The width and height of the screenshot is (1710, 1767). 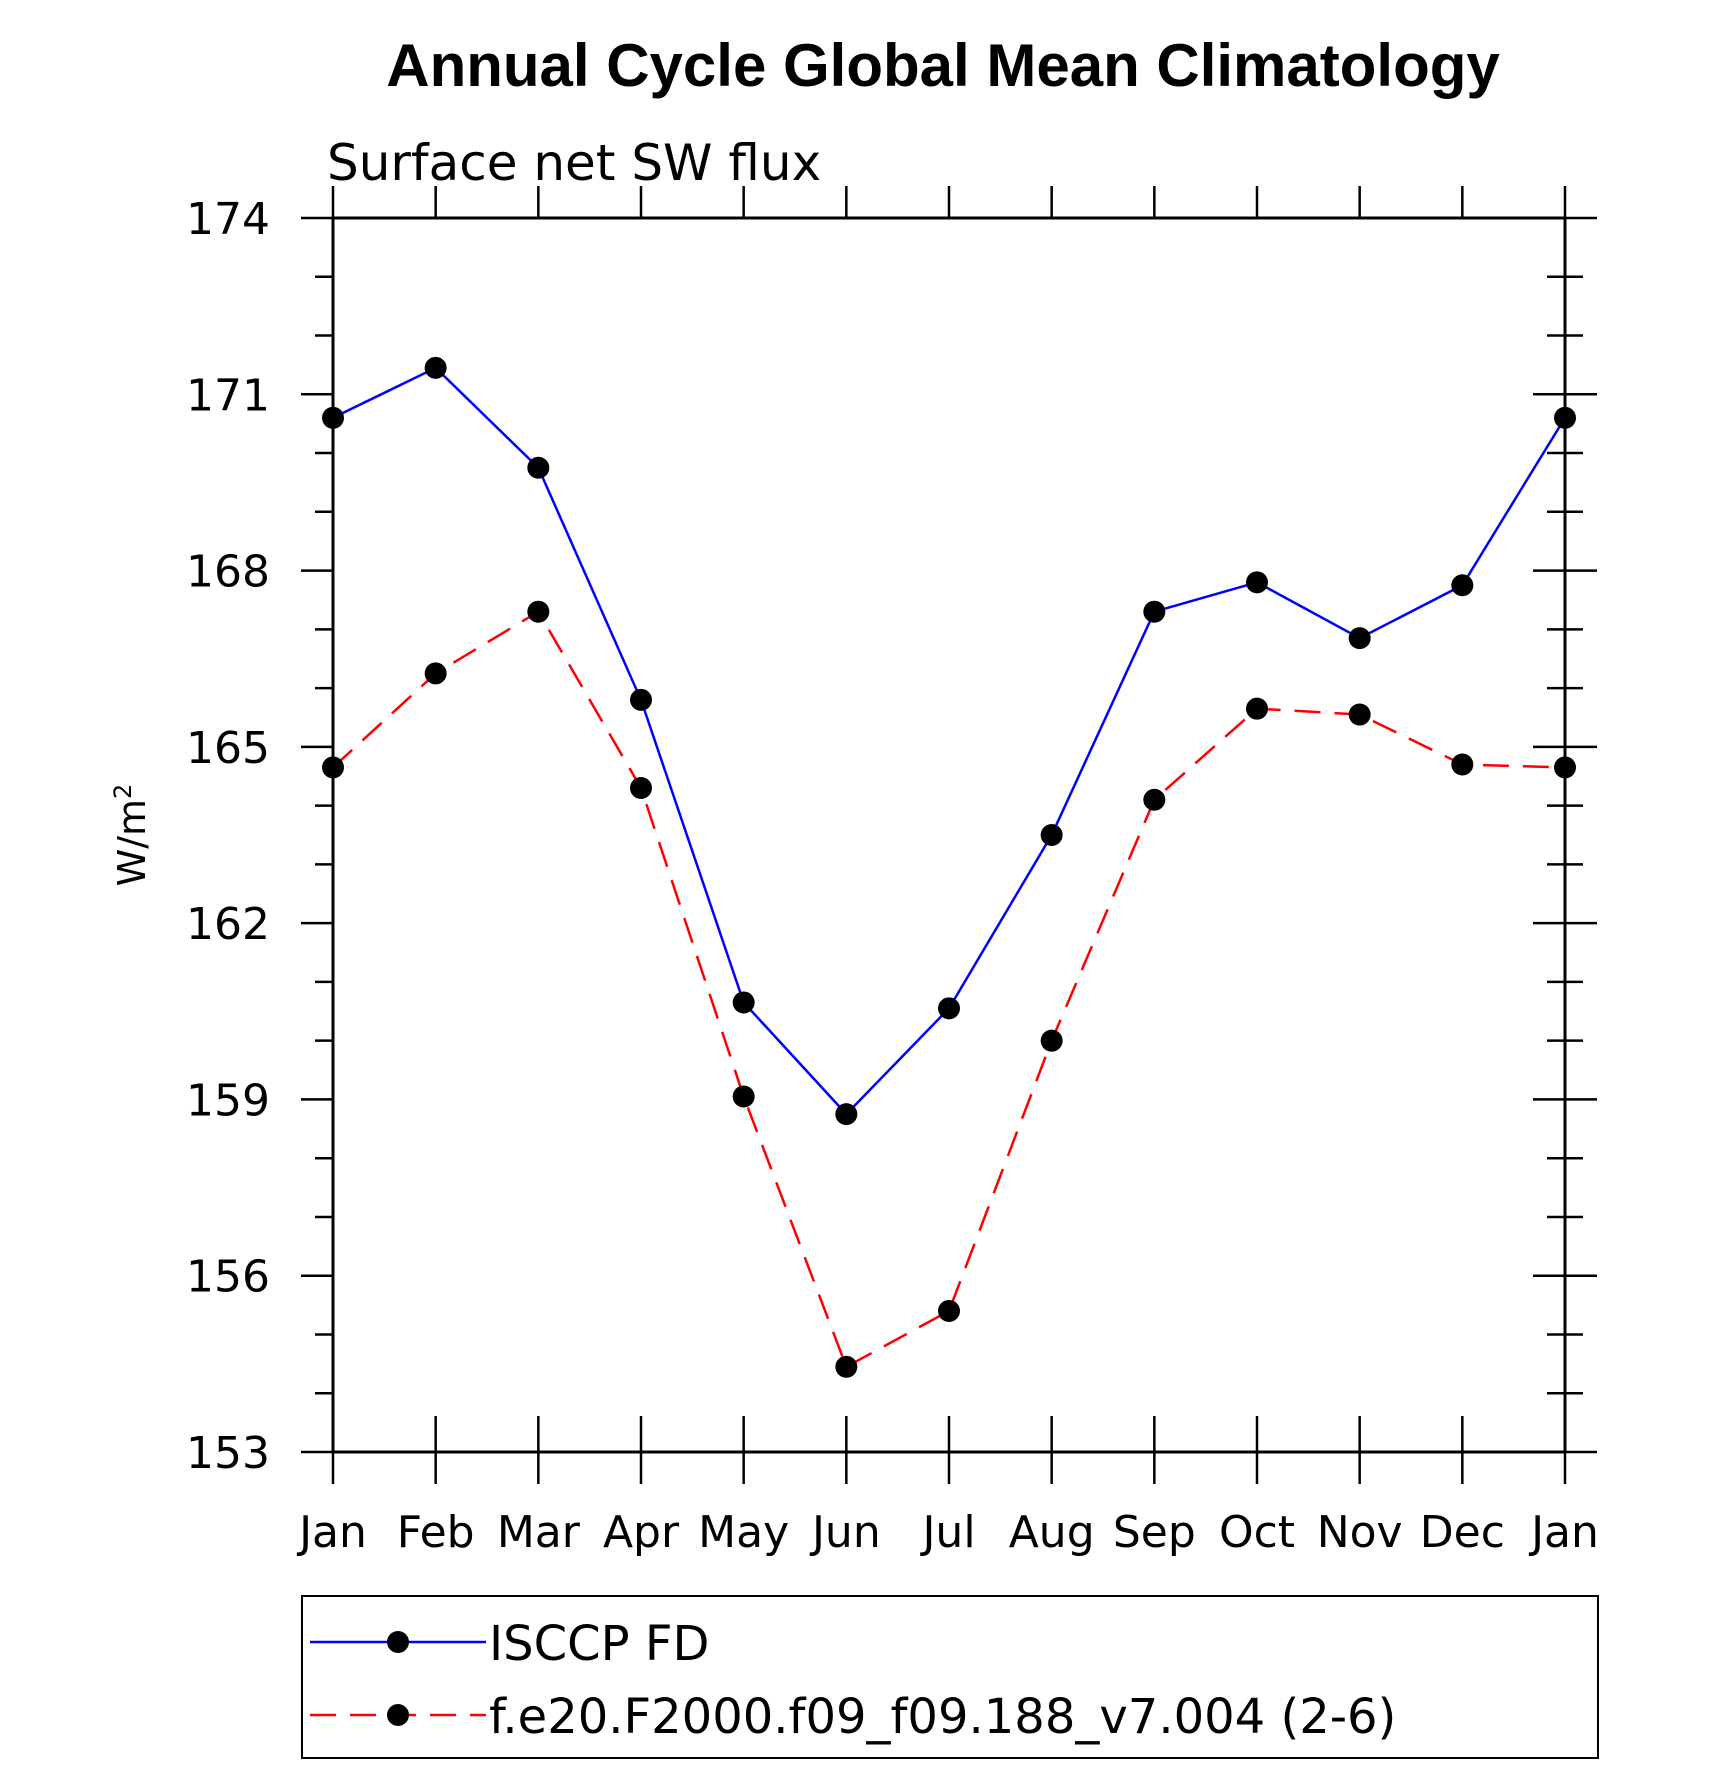 I want to click on x-tick-label: May, so click(x=743, y=1532).